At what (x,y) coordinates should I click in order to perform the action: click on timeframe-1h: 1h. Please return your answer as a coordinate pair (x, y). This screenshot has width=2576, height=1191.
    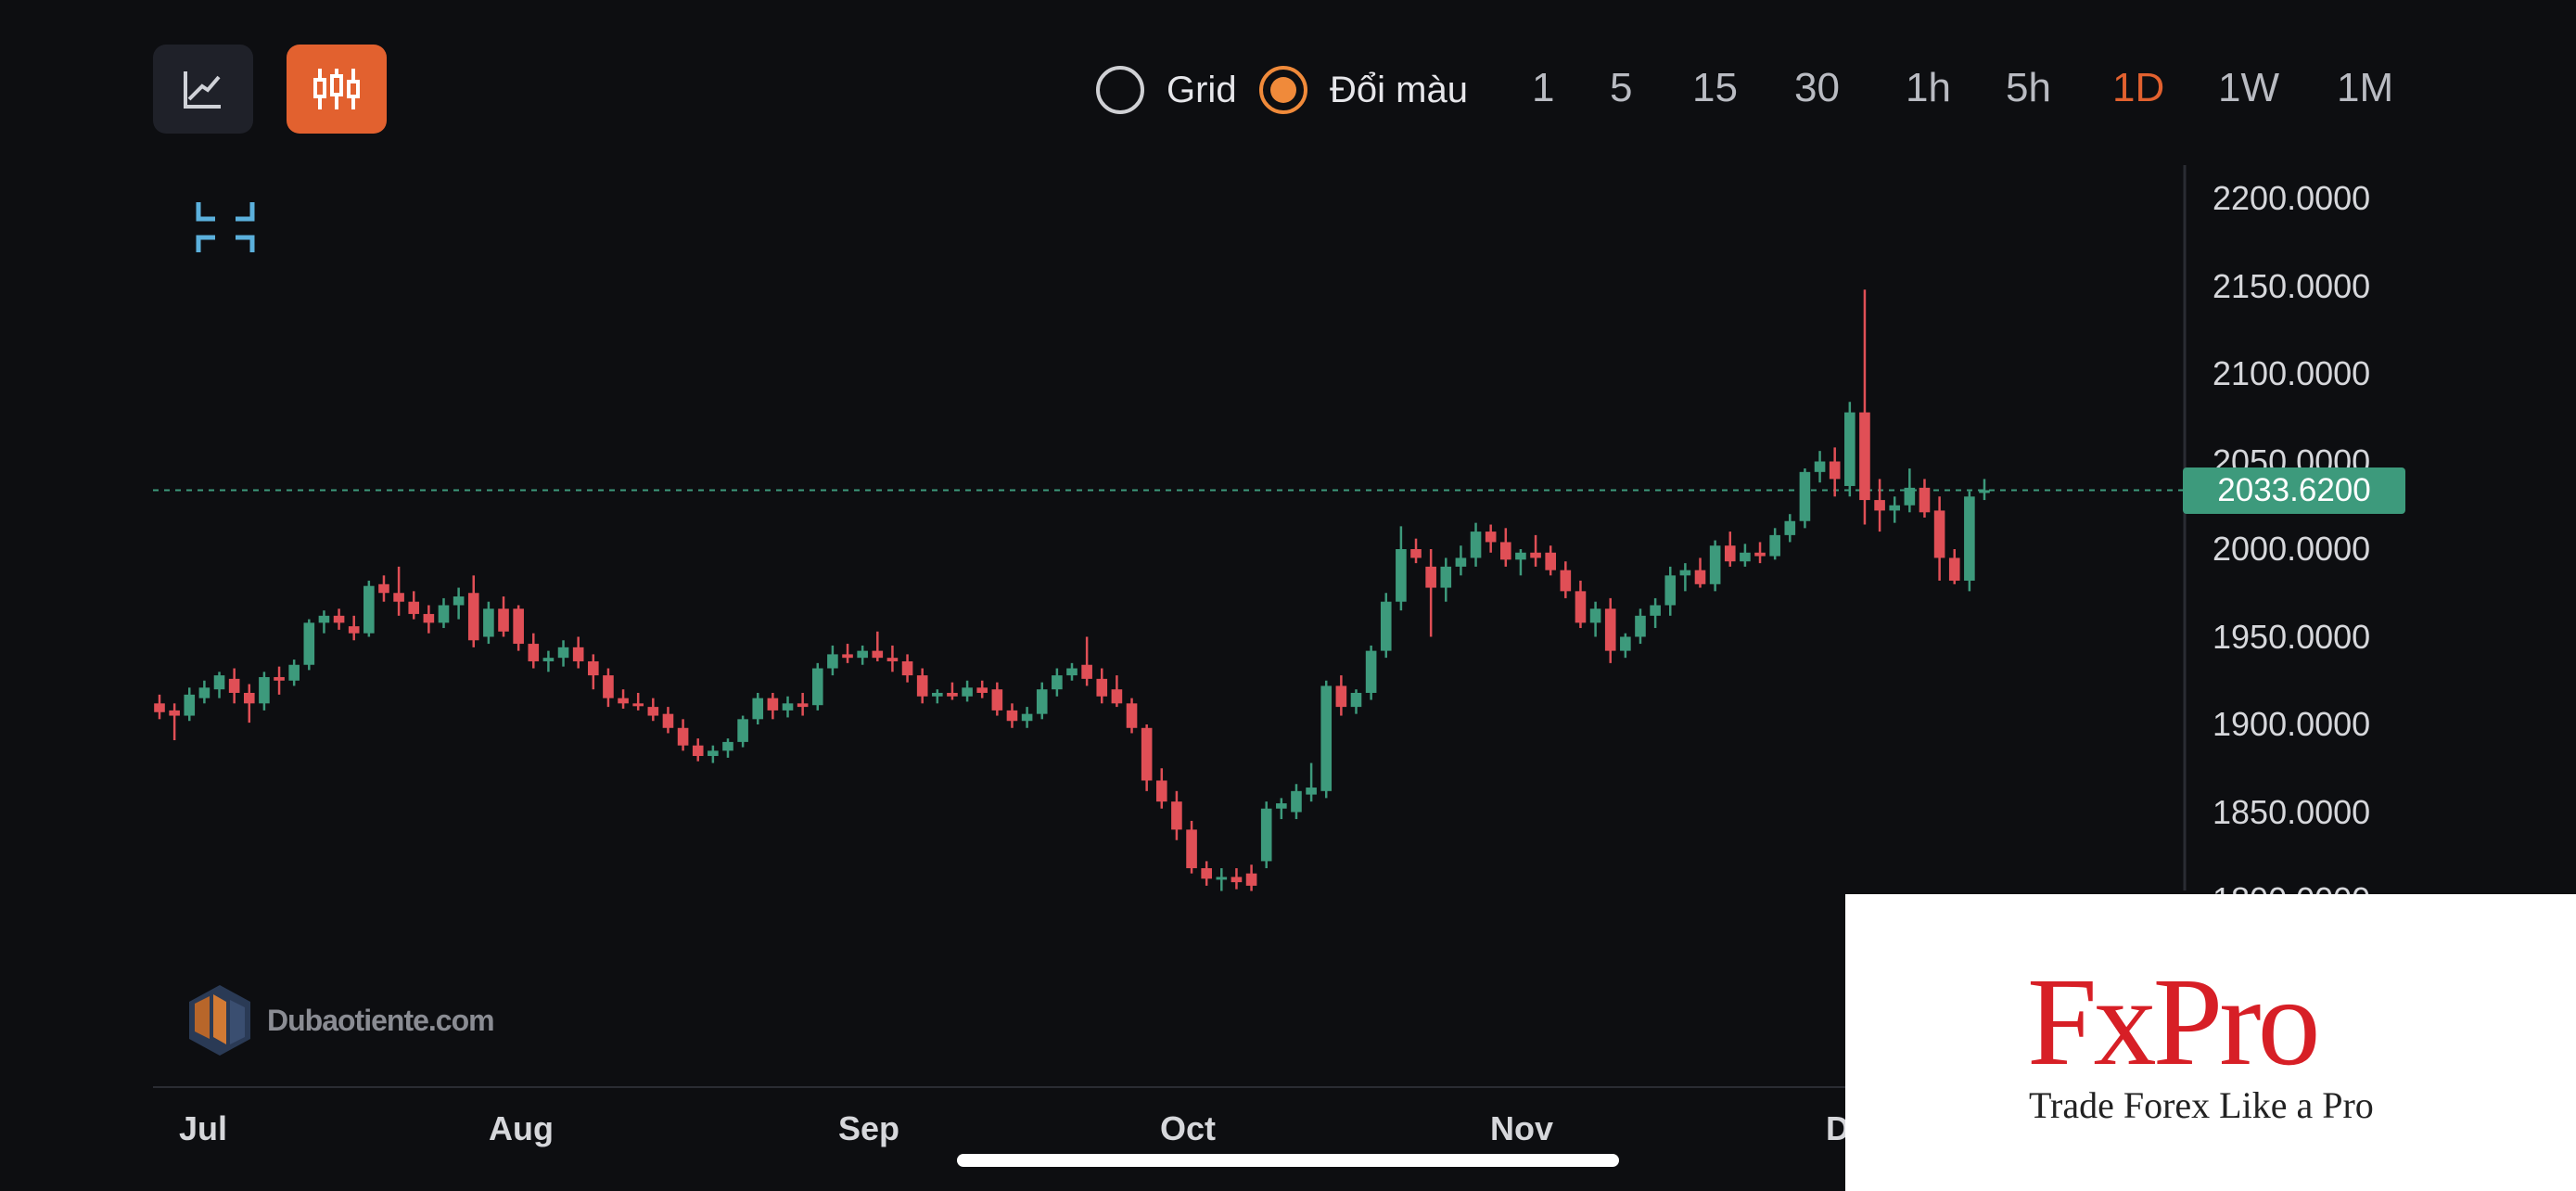
    Looking at the image, I should click on (1928, 87).